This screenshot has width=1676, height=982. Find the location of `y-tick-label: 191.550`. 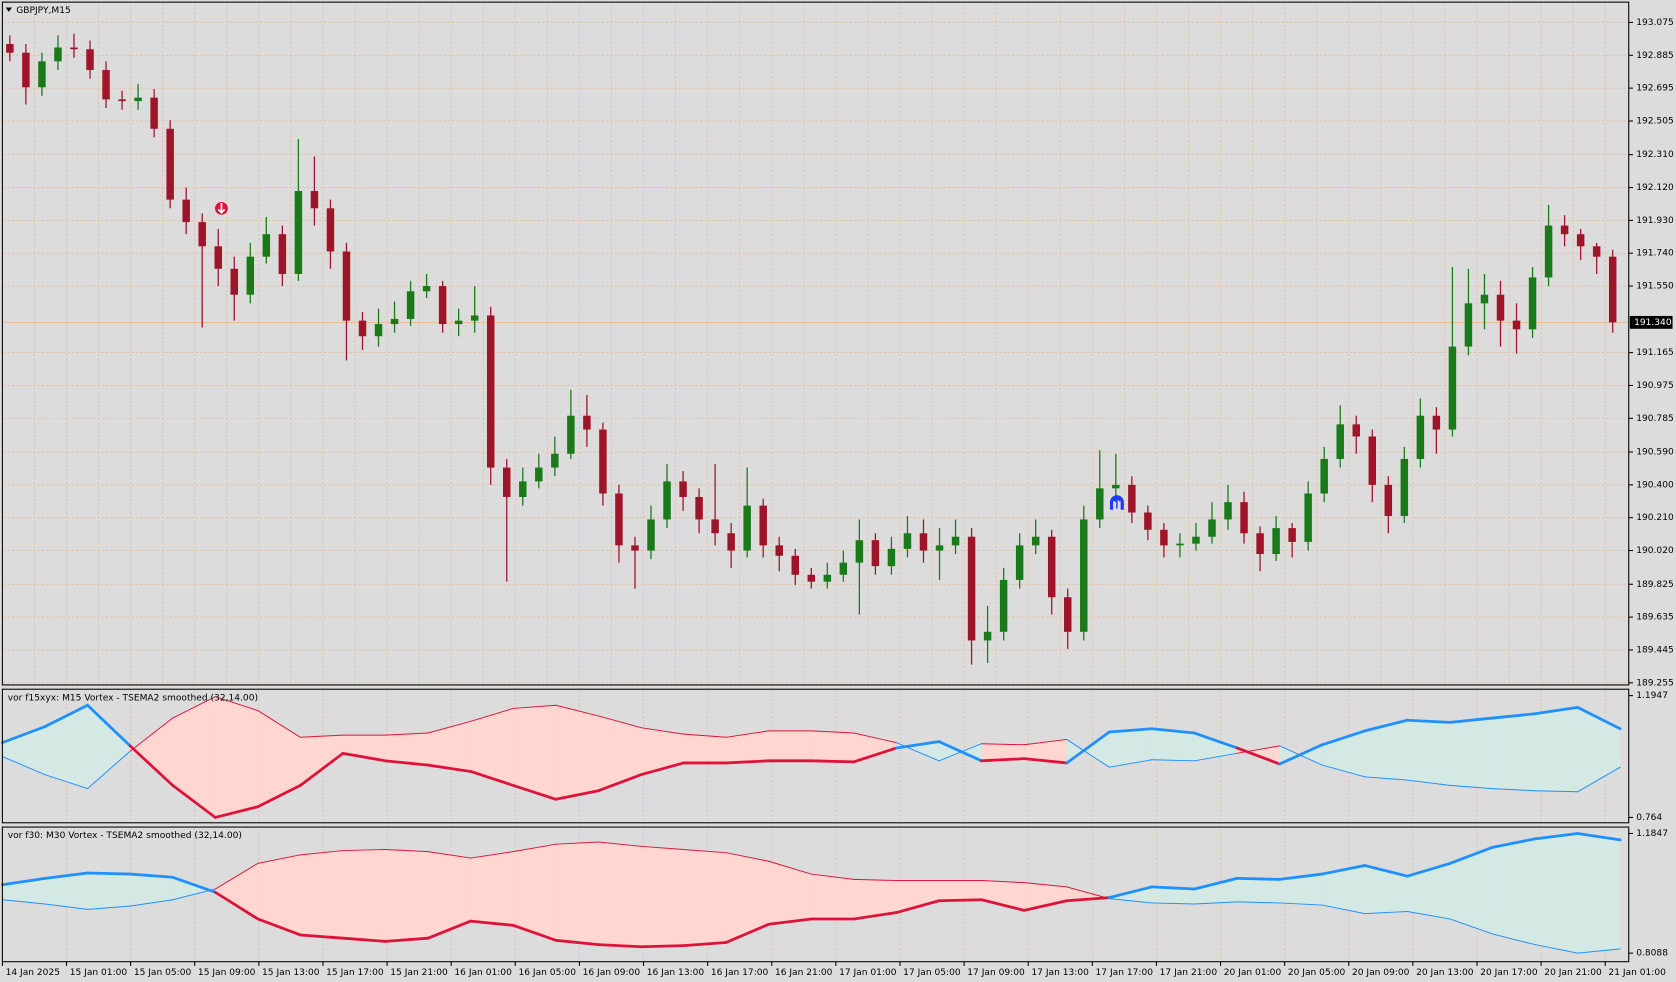

y-tick-label: 191.550 is located at coordinates (1655, 287).